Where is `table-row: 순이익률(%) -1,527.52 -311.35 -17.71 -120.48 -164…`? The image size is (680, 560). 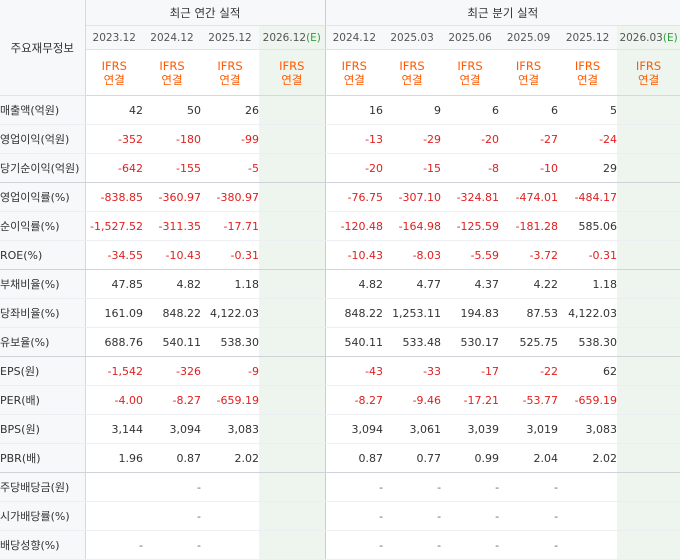
table-row: 순이익률(%) -1,527.52 -311.35 -17.71 -120.48 -164… is located at coordinates (340, 226).